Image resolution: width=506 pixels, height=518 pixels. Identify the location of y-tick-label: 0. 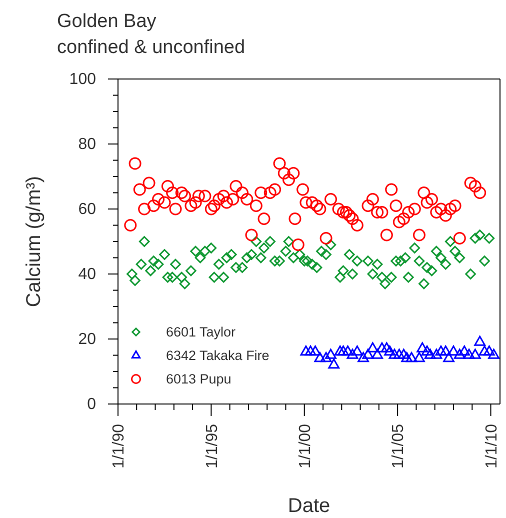
(91, 405).